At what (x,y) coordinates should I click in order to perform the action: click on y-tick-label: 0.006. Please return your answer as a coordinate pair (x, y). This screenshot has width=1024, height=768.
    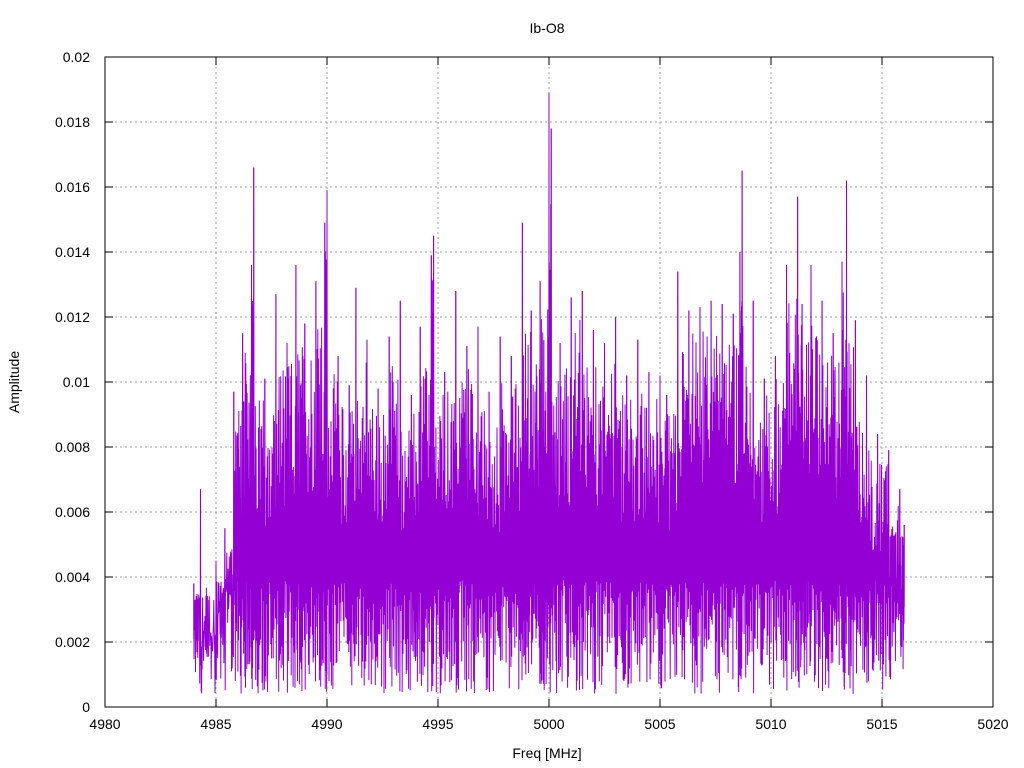
    Looking at the image, I should click on (72, 512).